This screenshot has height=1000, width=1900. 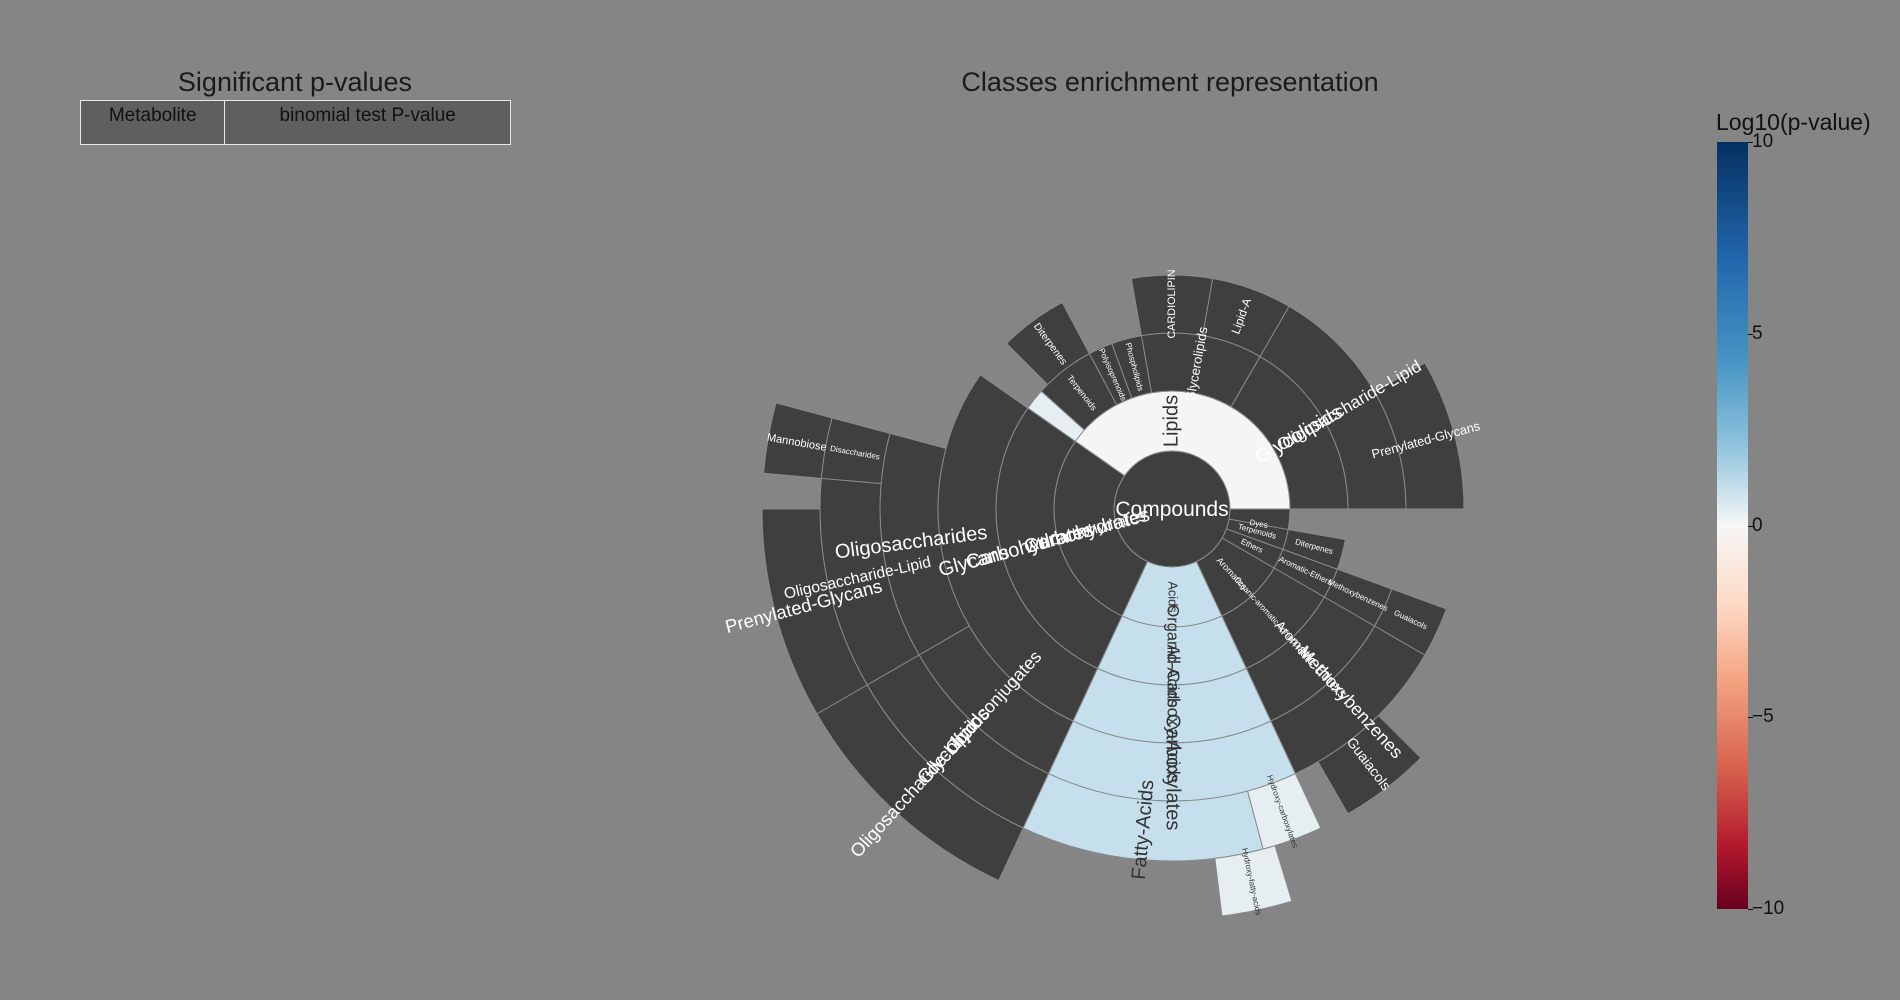 I want to click on colorbar-tick-label: −10, so click(x=1768, y=908).